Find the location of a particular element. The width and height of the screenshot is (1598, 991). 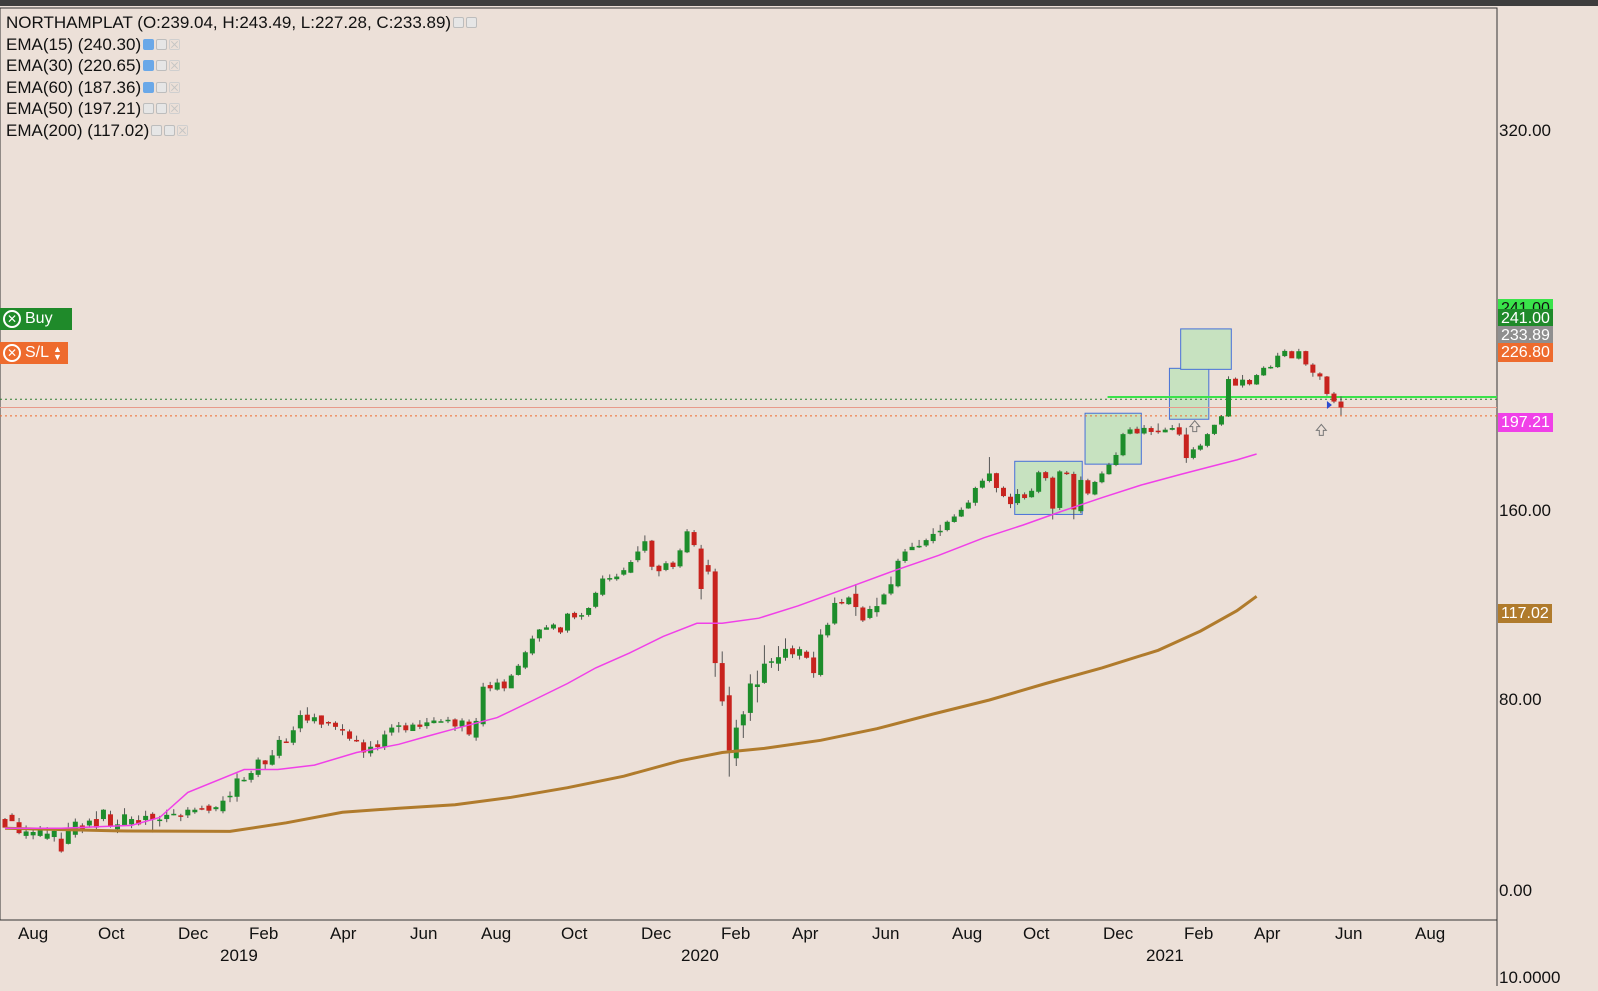

buy-order-tag: ✕ Buy is located at coordinates (36, 319).